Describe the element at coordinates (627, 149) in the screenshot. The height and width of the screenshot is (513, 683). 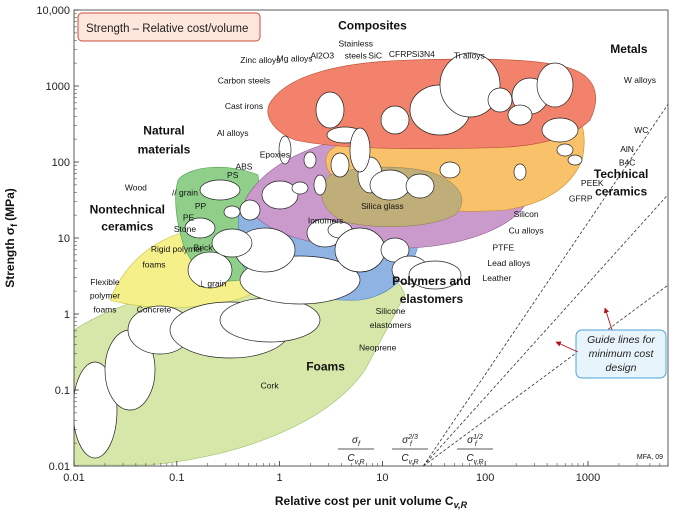
I see `material-label: AlN` at that location.